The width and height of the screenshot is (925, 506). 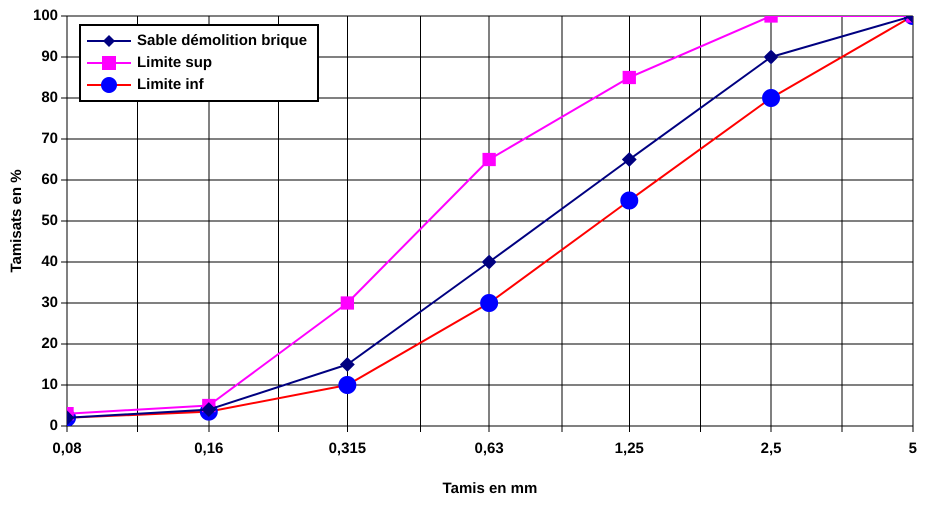 I want to click on x-tick-label: 5, so click(x=912, y=449).